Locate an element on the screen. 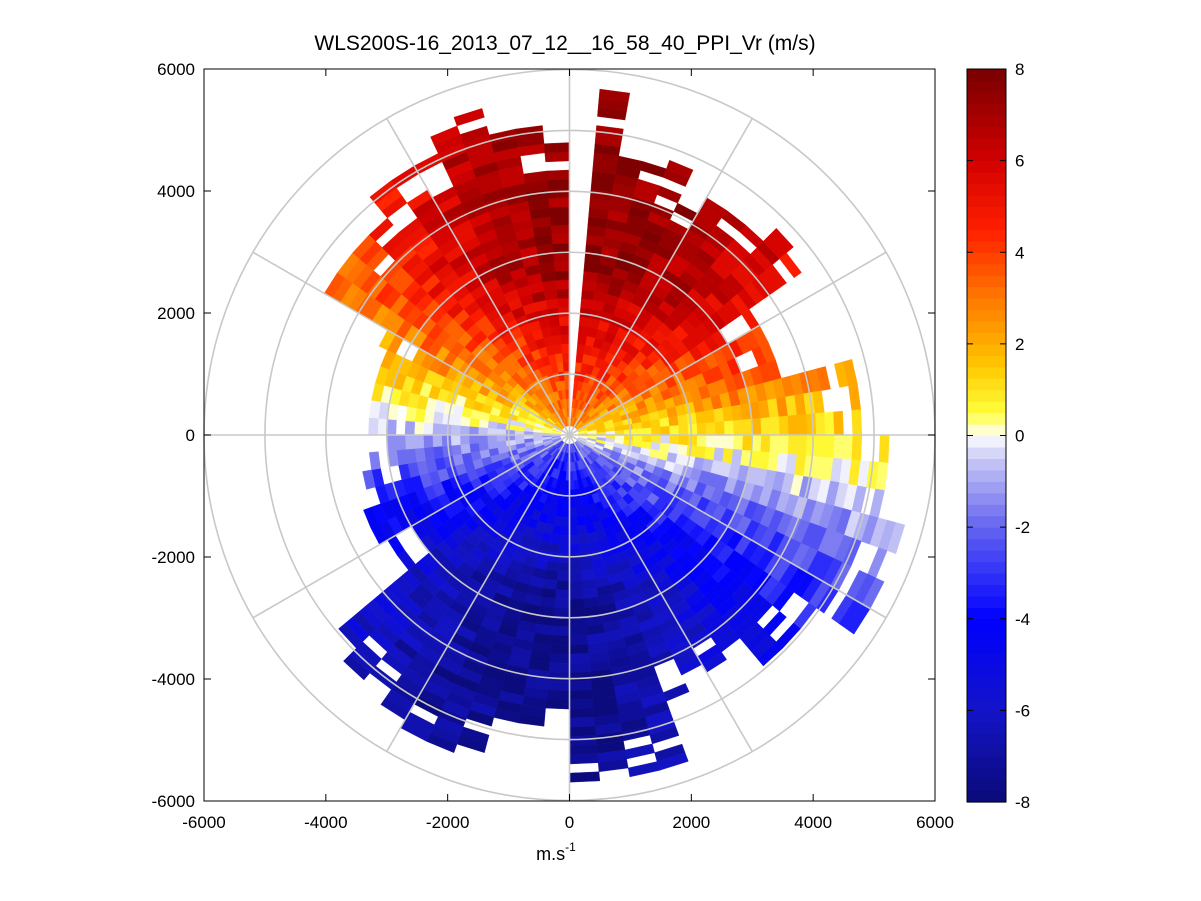  x-tick-label: 0 is located at coordinates (569, 822).